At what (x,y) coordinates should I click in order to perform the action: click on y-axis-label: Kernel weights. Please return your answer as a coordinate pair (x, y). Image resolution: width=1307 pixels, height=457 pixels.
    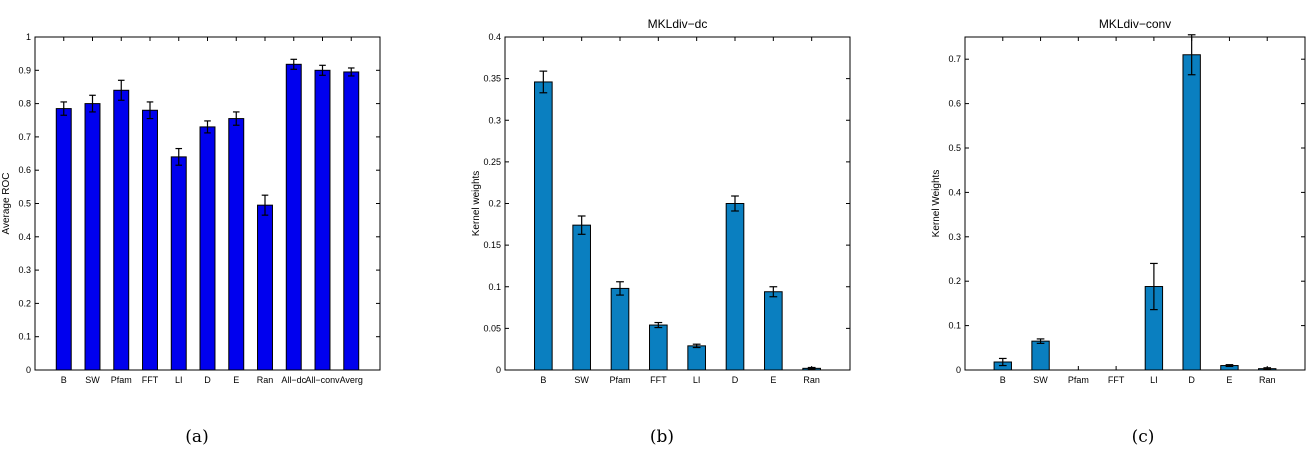
    Looking at the image, I should click on (476, 204).